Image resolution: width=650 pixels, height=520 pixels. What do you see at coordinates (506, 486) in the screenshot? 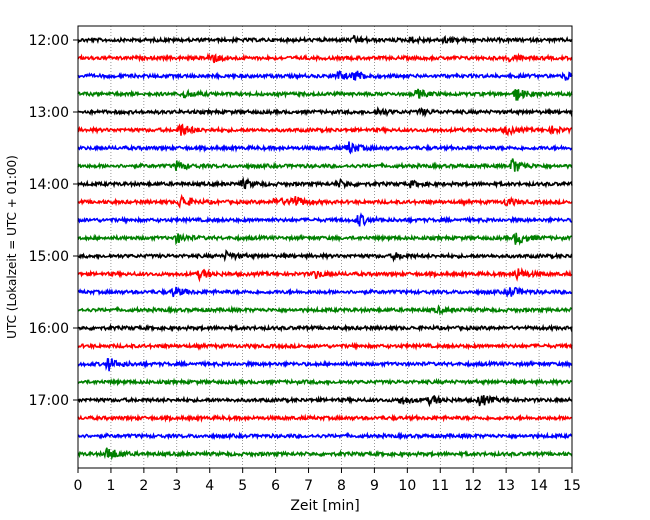
I see `x-tick-label: 13` at bounding box center [506, 486].